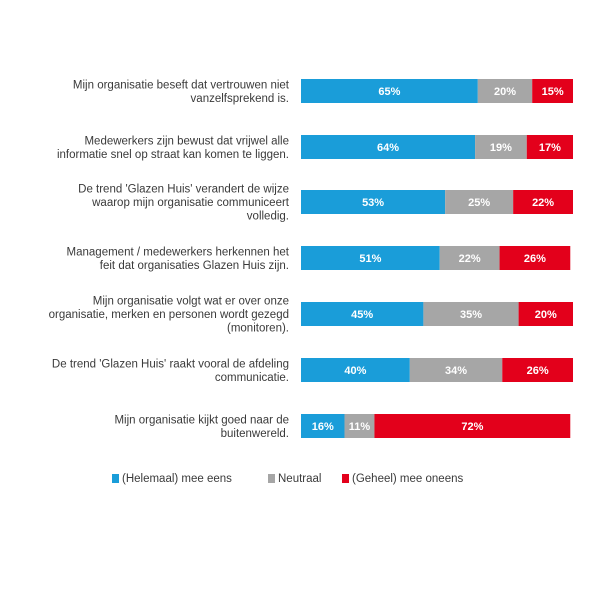 This screenshot has height=595, width=595. I want to click on category-label-line: vanzelfsprekend is., so click(240, 99).